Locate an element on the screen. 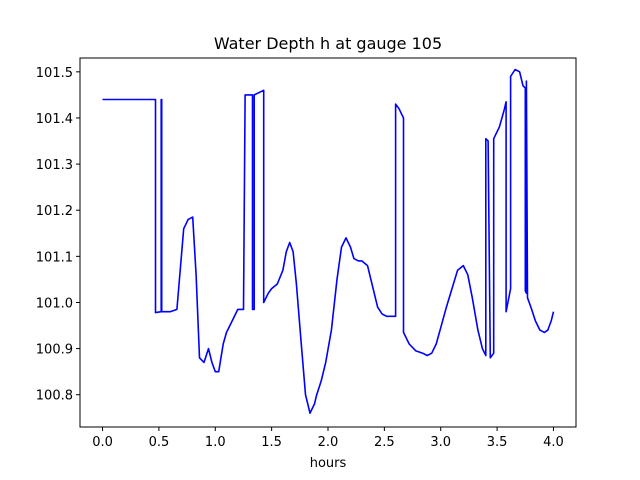  y-tick-label: 101.5 is located at coordinates (54, 73).